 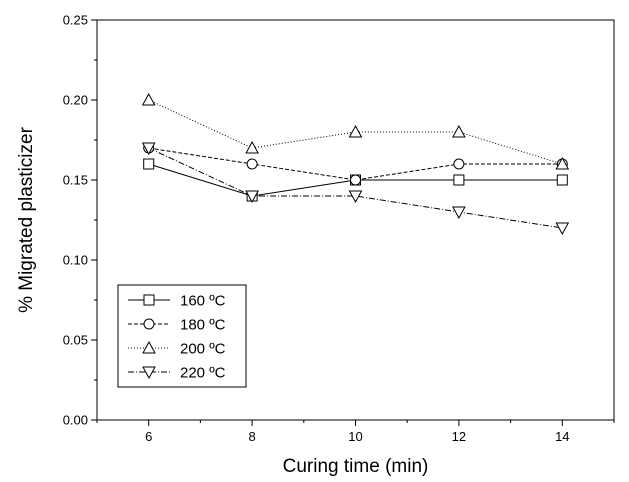 What do you see at coordinates (355, 436) in the screenshot?
I see `x-tick-label: 10` at bounding box center [355, 436].